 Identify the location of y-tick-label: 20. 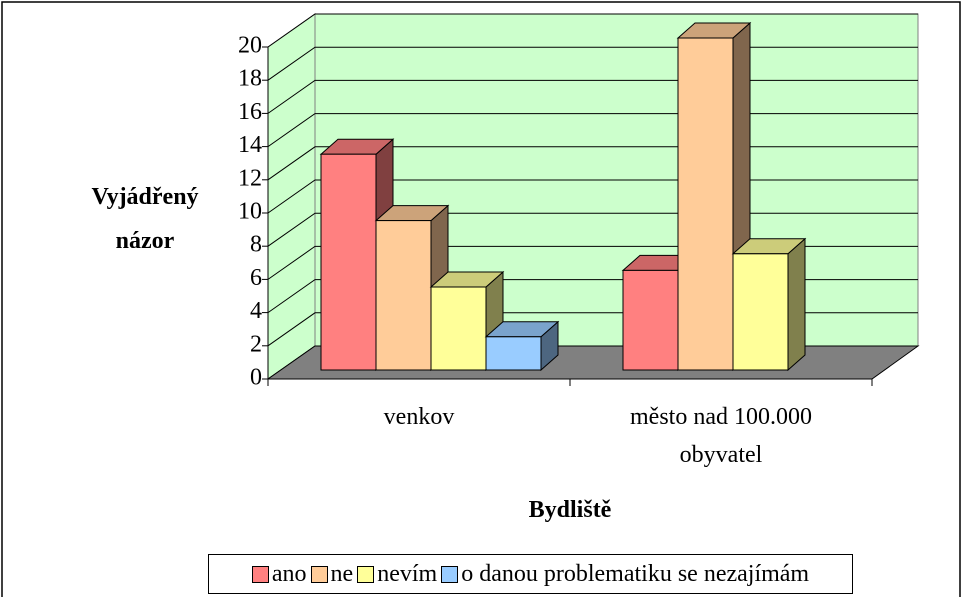
(250, 46).